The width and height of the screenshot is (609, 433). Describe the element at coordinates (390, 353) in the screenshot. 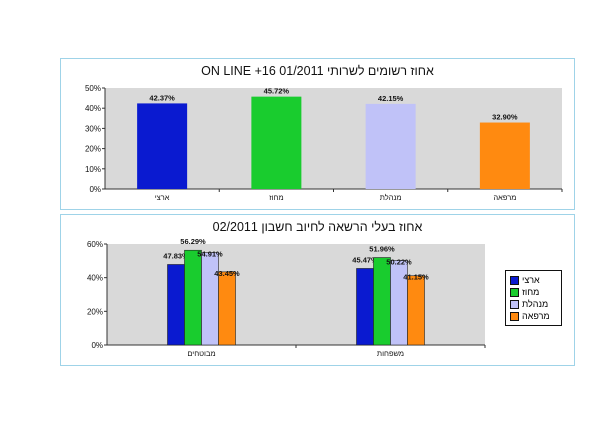

I see `x-tick-label: משפחות` at that location.